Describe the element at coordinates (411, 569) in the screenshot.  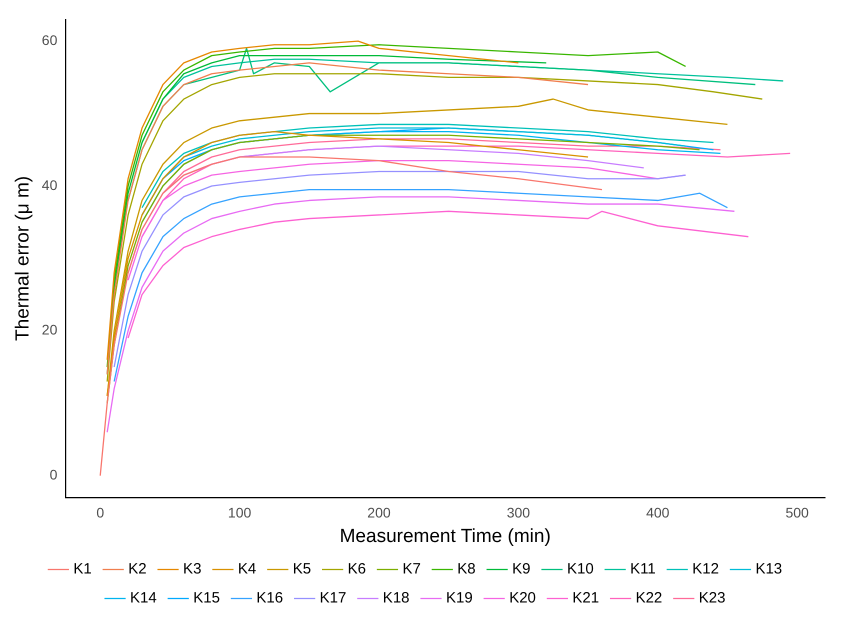
I see `legend-label: K7` at that location.